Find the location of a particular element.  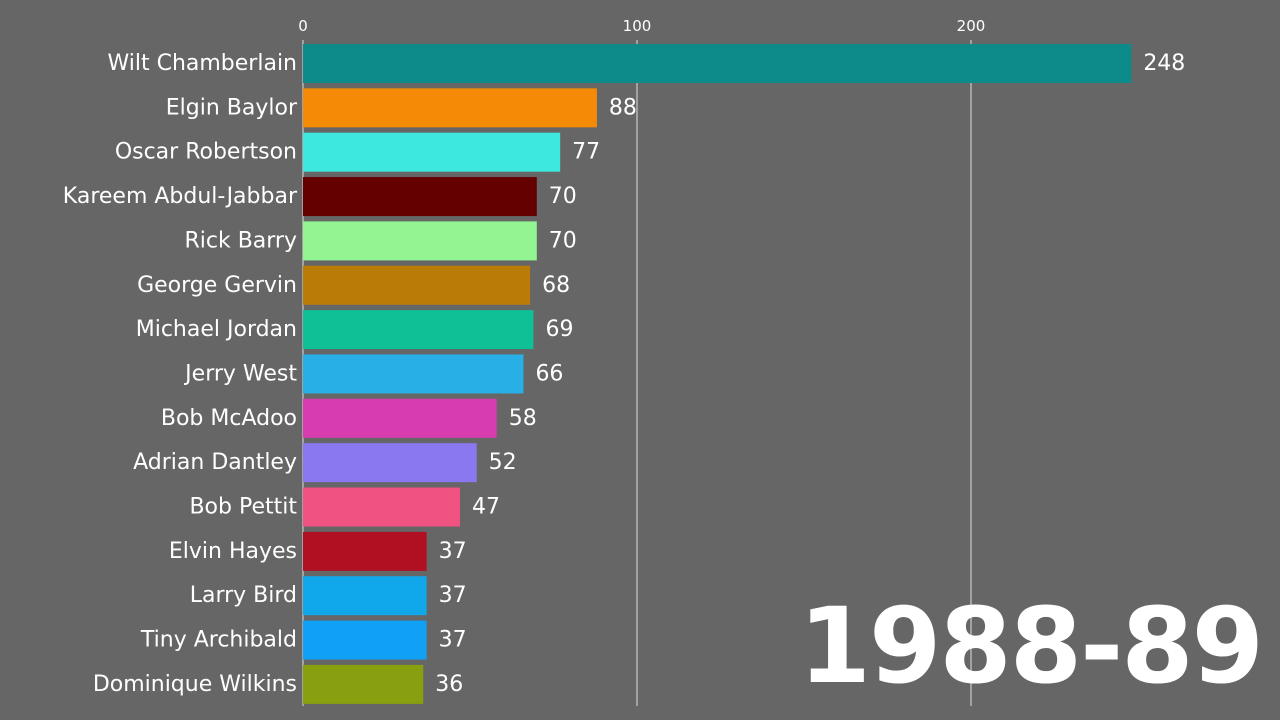

category-label: Dominique Wilkins is located at coordinates (195, 684).